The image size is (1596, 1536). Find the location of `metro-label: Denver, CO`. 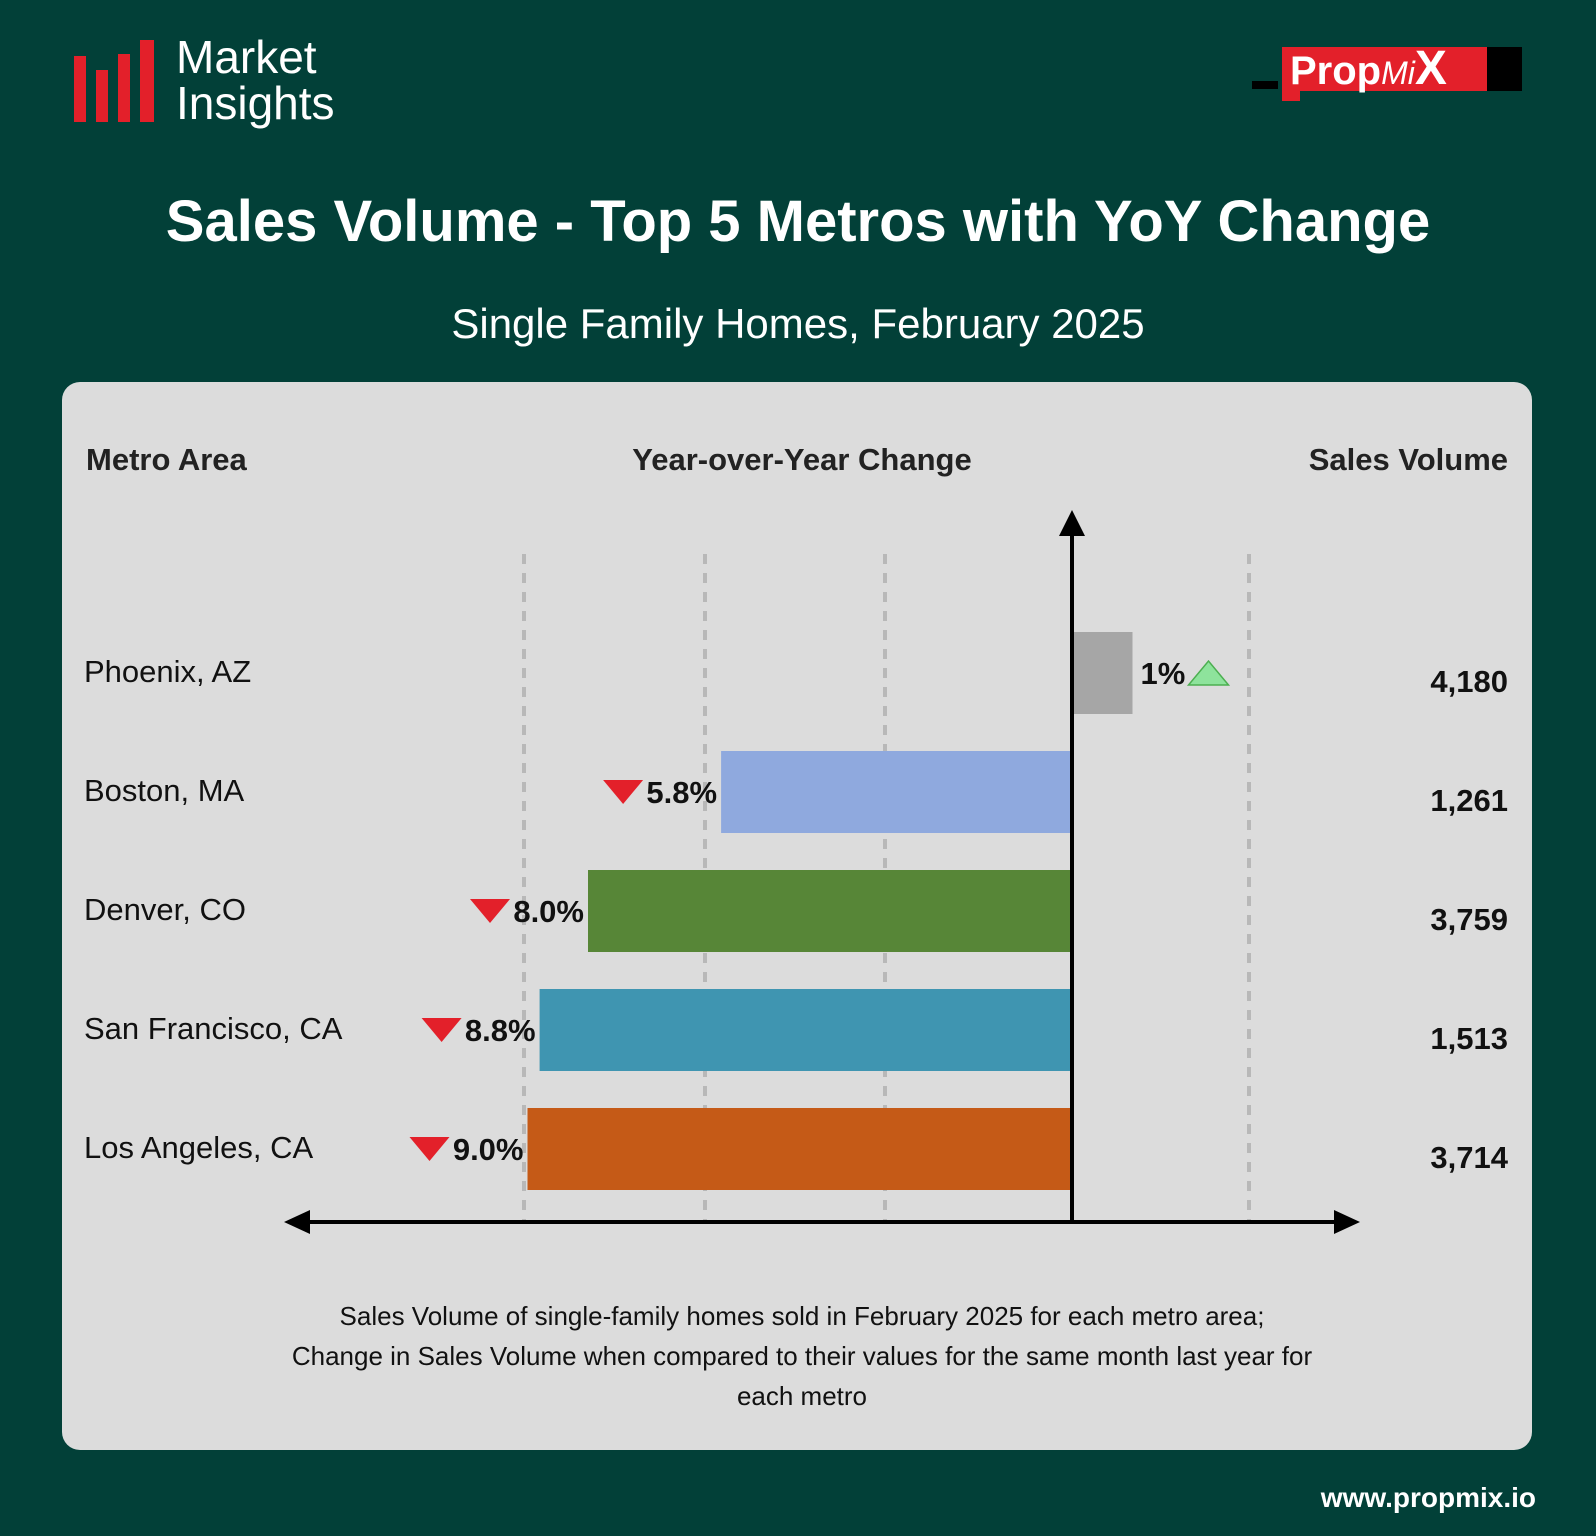

metro-label: Denver, CO is located at coordinates (165, 909).